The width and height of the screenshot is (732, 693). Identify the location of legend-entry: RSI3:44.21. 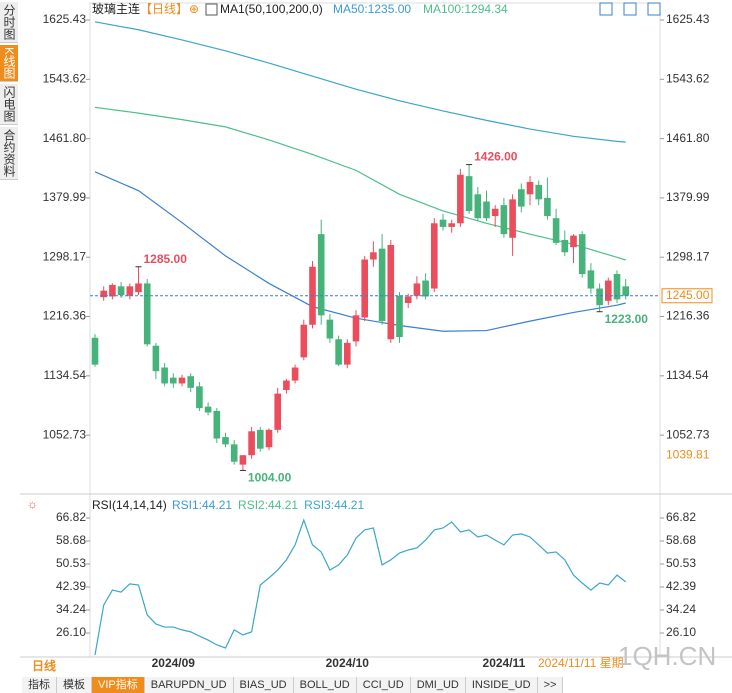
(334, 505).